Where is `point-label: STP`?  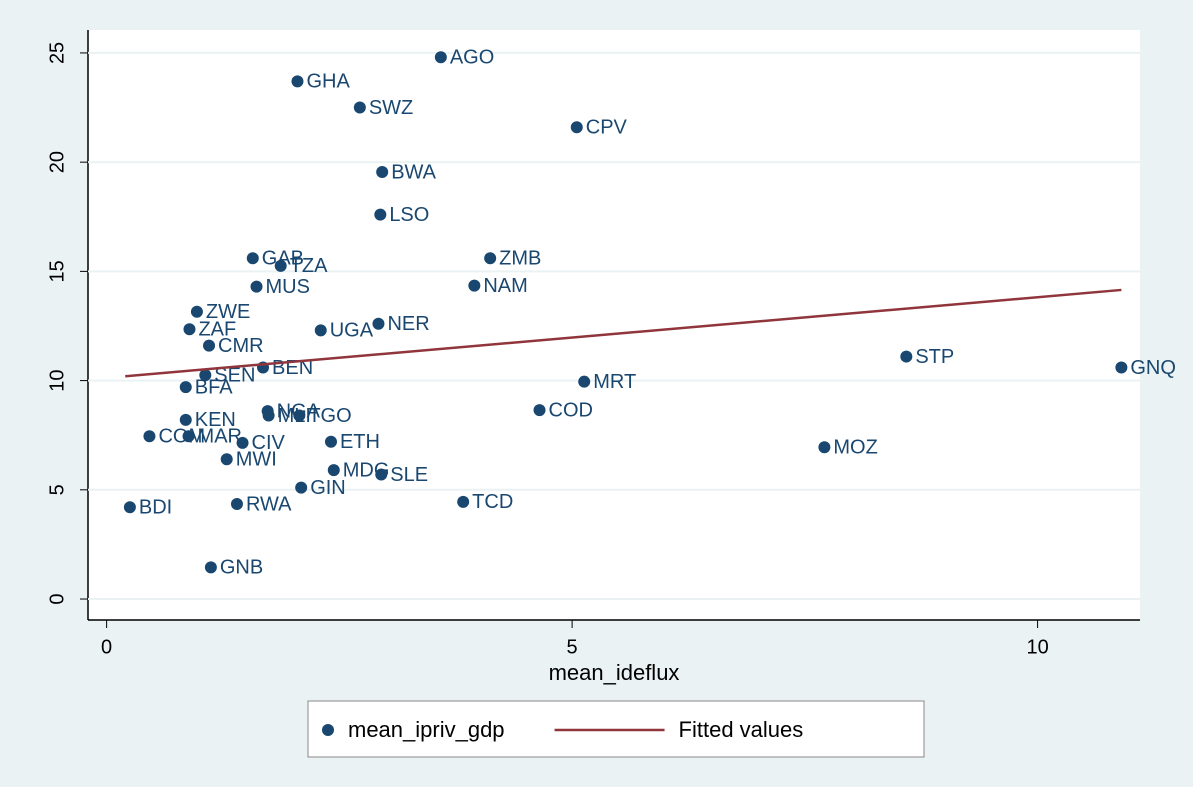 point-label: STP is located at coordinates (934, 357).